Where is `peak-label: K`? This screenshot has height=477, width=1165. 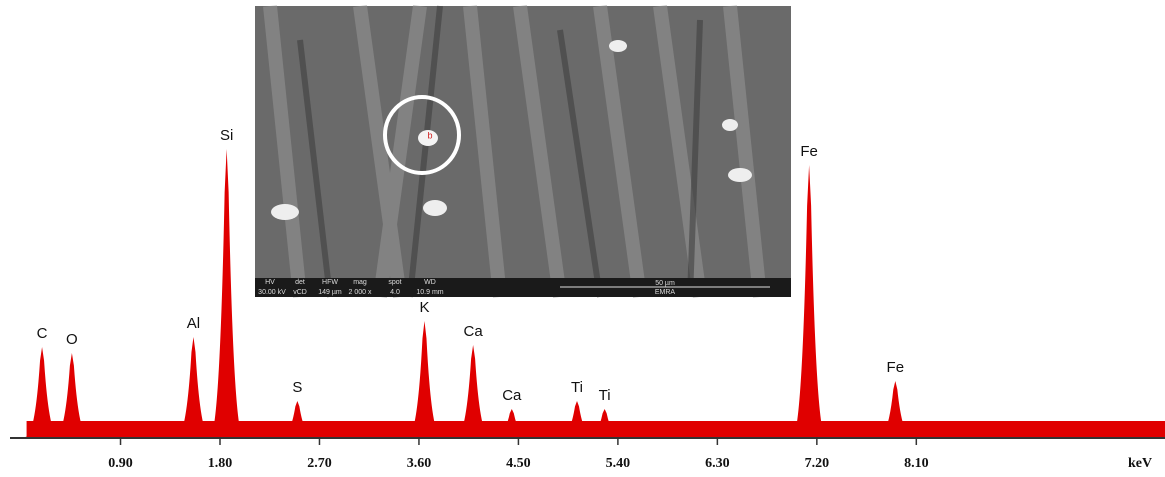 peak-label: K is located at coordinates (424, 307).